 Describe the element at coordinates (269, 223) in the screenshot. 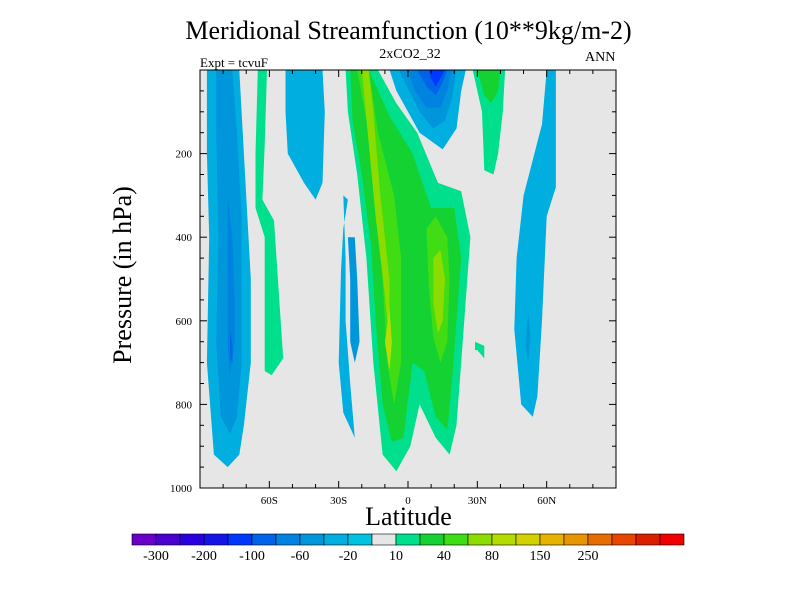

I see `contour-ferrel-green-strip` at that location.